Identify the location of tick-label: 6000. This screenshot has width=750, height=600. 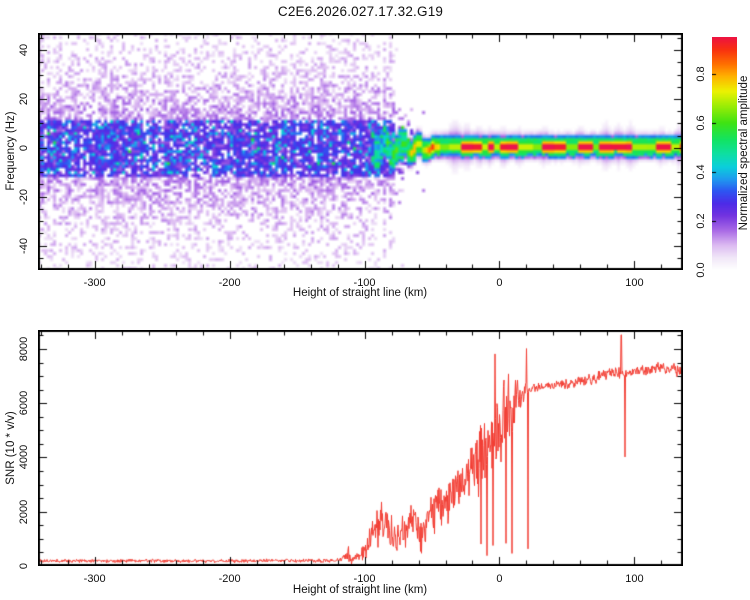
(24, 403).